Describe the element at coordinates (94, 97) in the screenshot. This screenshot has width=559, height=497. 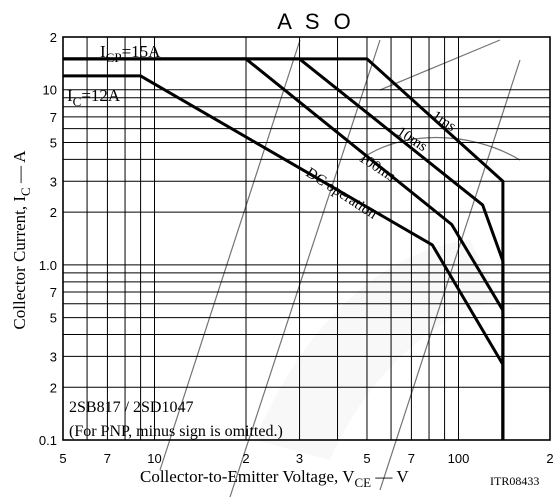
I see `ic-label: IC=12A` at that location.